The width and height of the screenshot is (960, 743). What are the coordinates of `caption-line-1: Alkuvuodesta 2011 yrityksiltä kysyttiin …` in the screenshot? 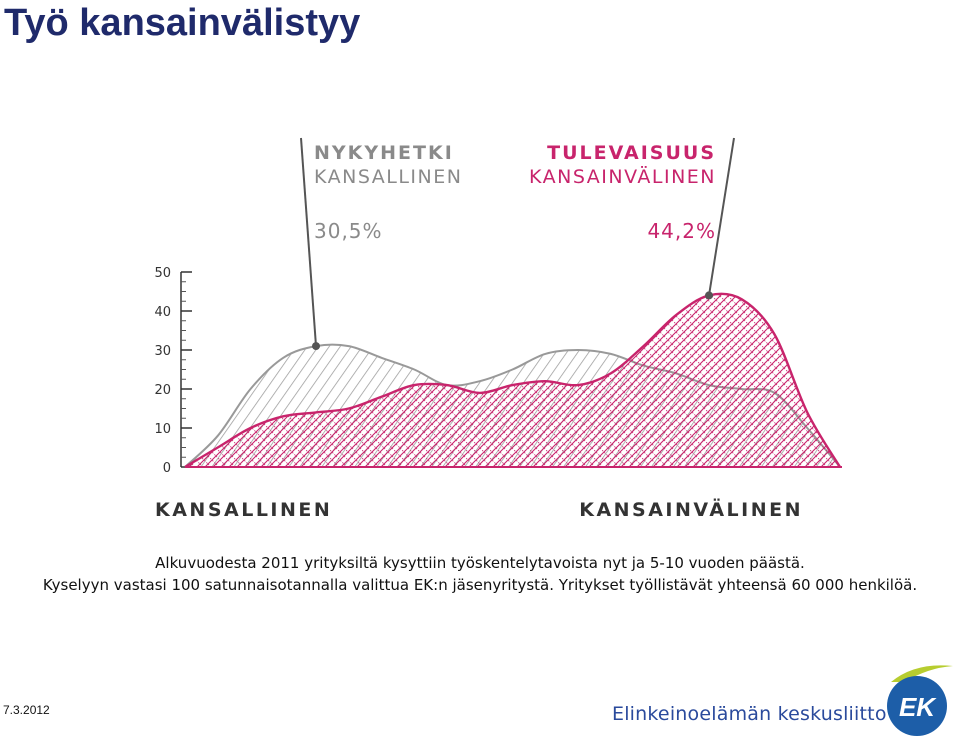 It's located at (480, 563).